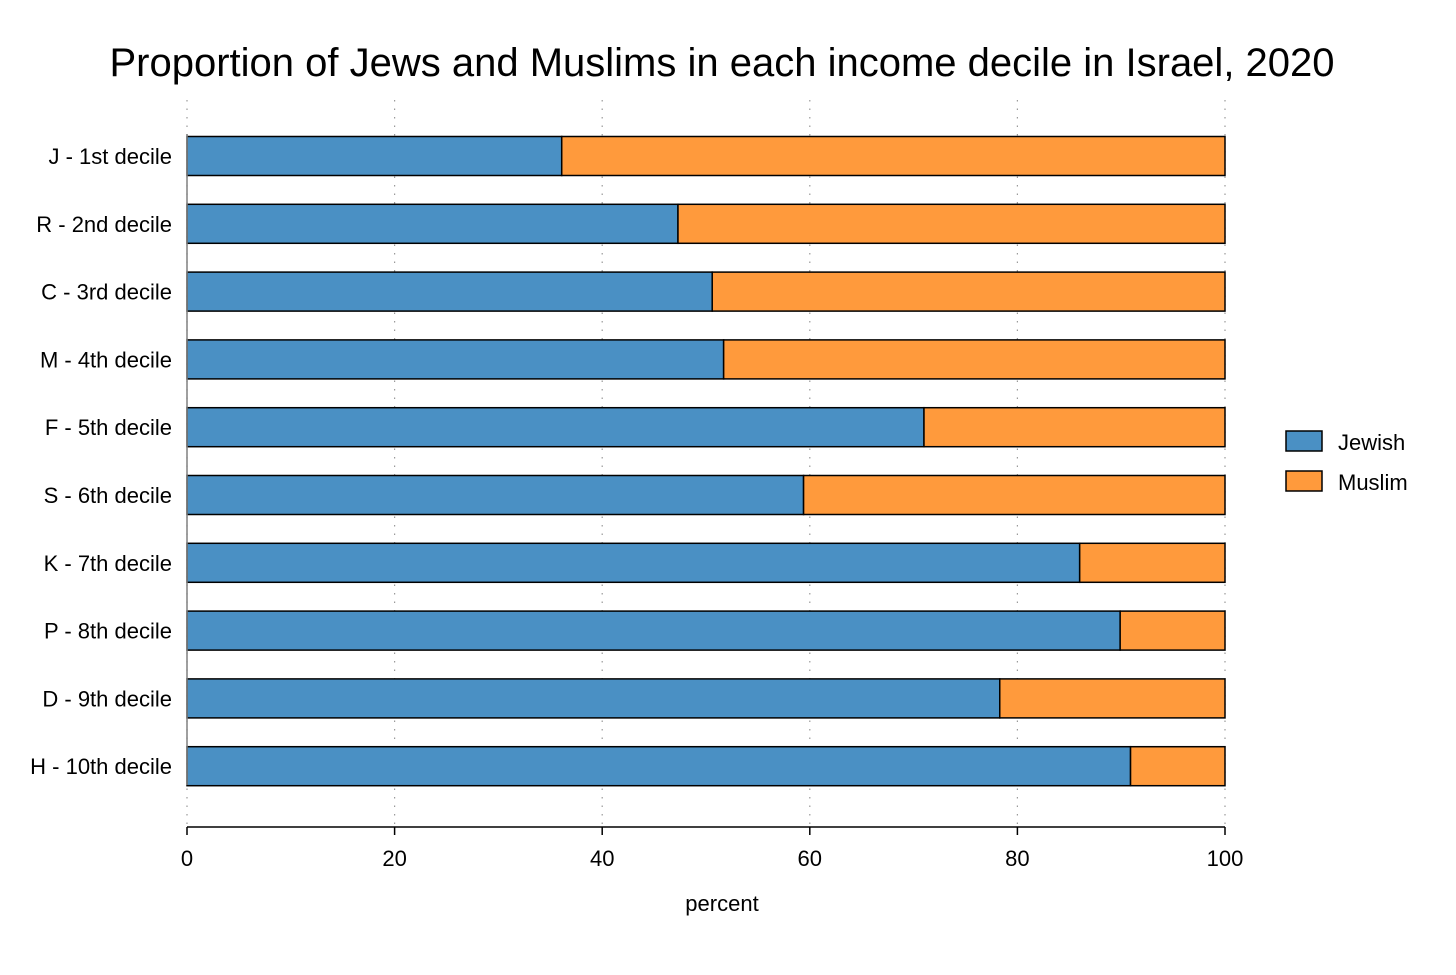  What do you see at coordinates (101, 766) in the screenshot?
I see `category-label: H - 10th decile` at bounding box center [101, 766].